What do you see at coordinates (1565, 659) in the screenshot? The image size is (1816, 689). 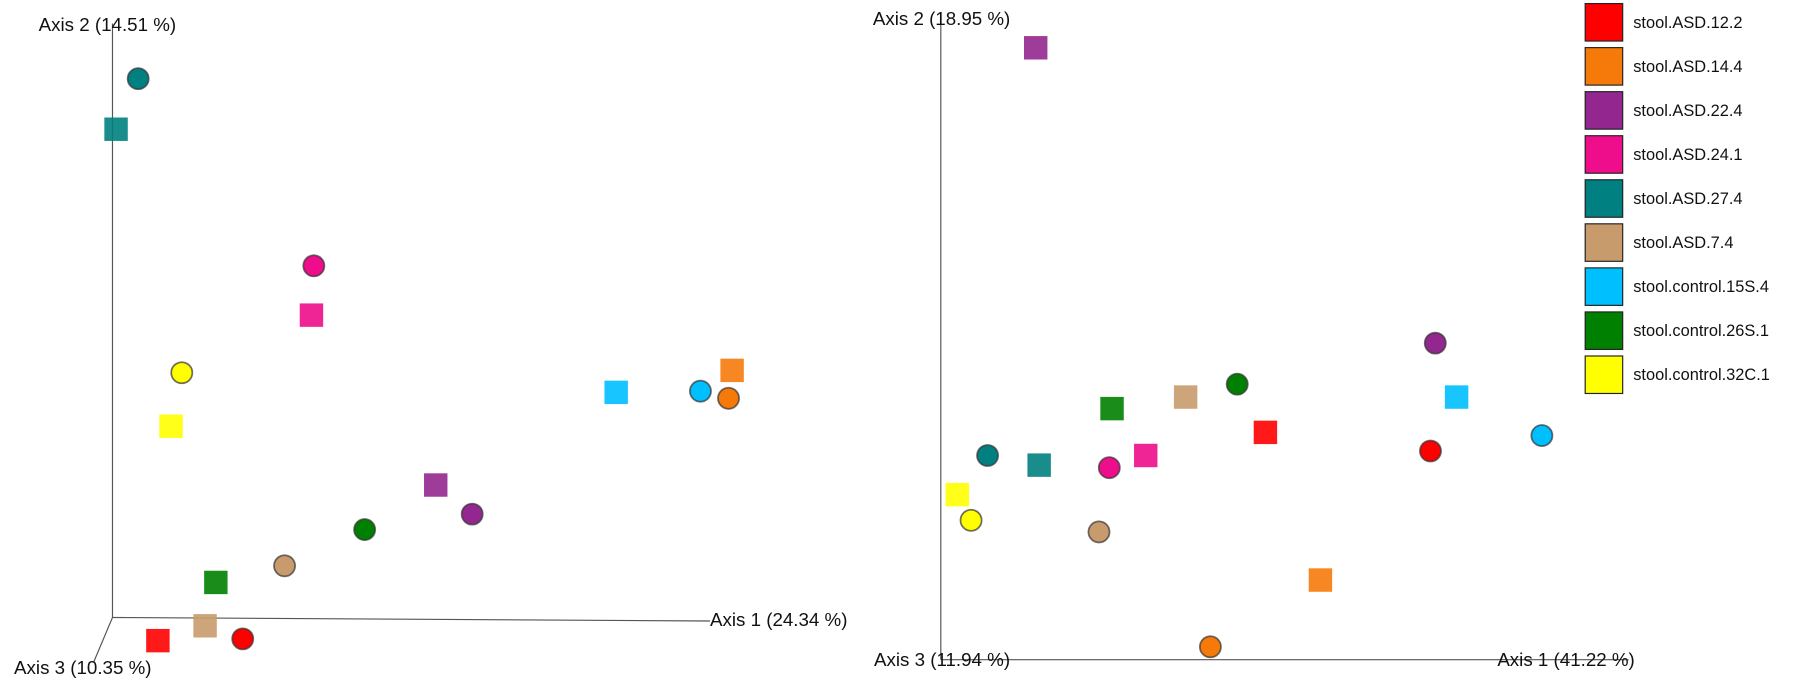 I see `x-axis-label: Axis 1 (41.22 %)` at bounding box center [1565, 659].